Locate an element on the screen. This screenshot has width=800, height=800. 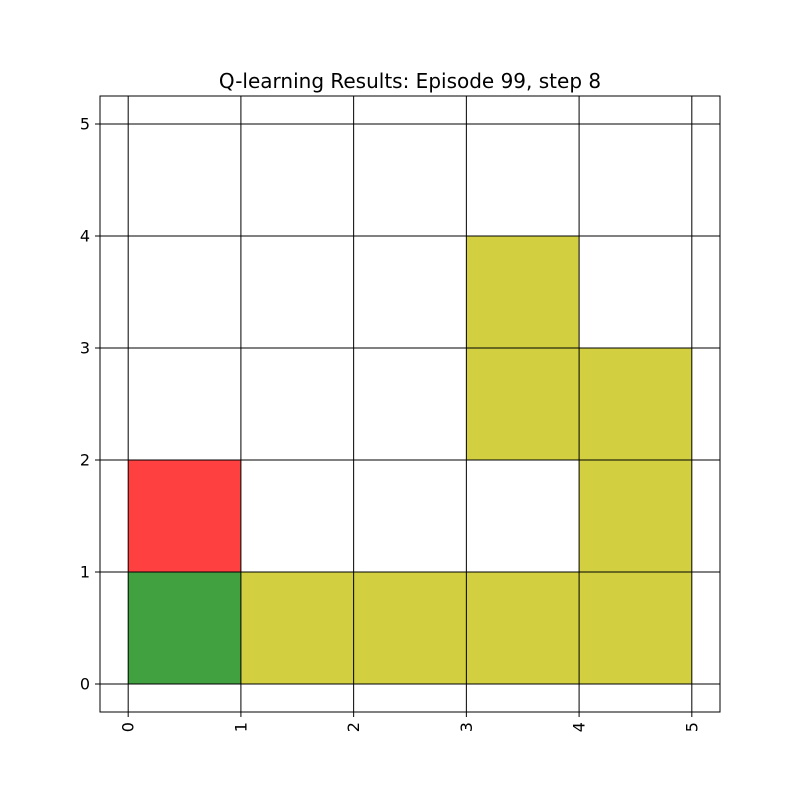
y-tick-label: 5 is located at coordinates (85, 124).